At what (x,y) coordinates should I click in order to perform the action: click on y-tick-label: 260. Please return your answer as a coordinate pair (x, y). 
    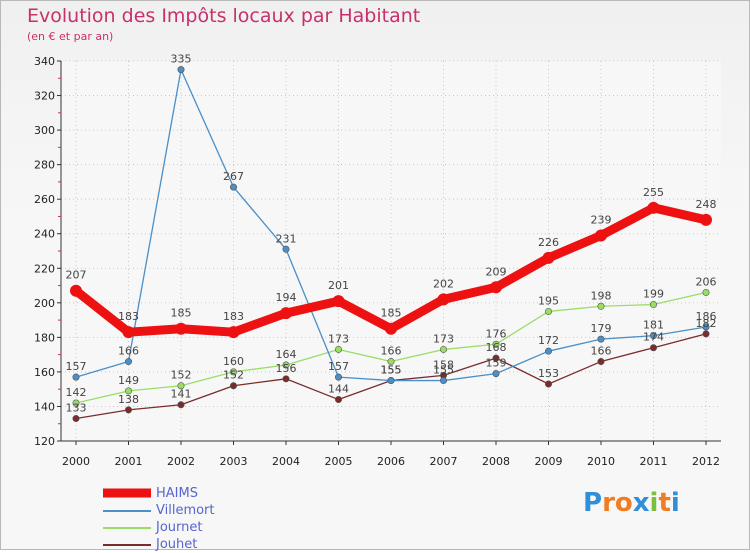
    Looking at the image, I should click on (44, 199).